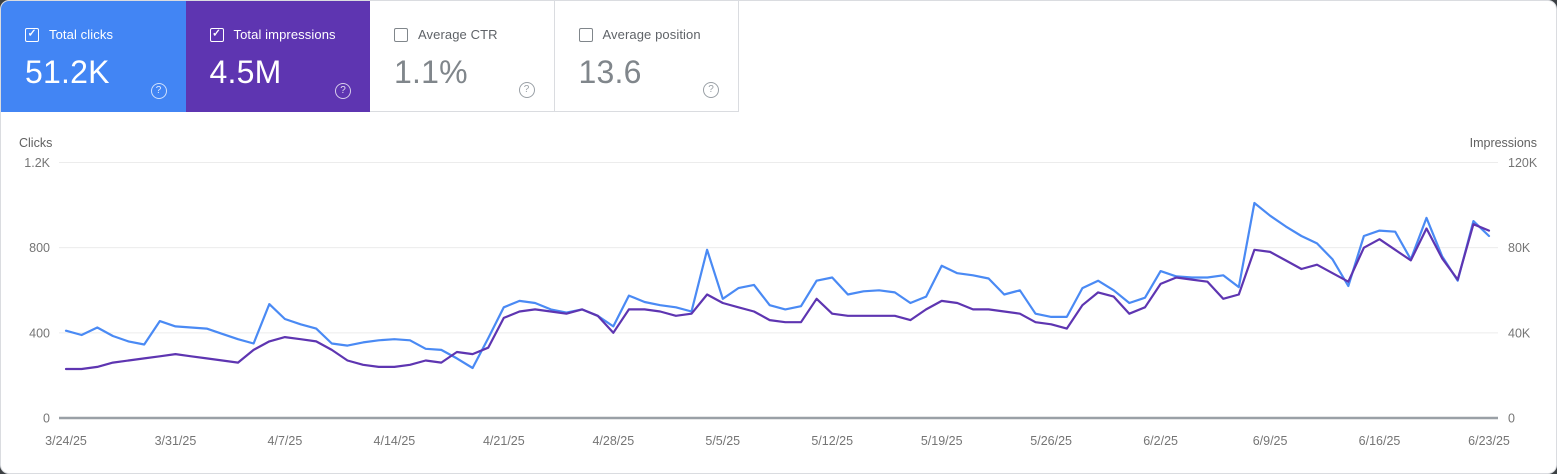  What do you see at coordinates (1380, 441) in the screenshot?
I see `x-axis-tick: 6/16/25` at bounding box center [1380, 441].